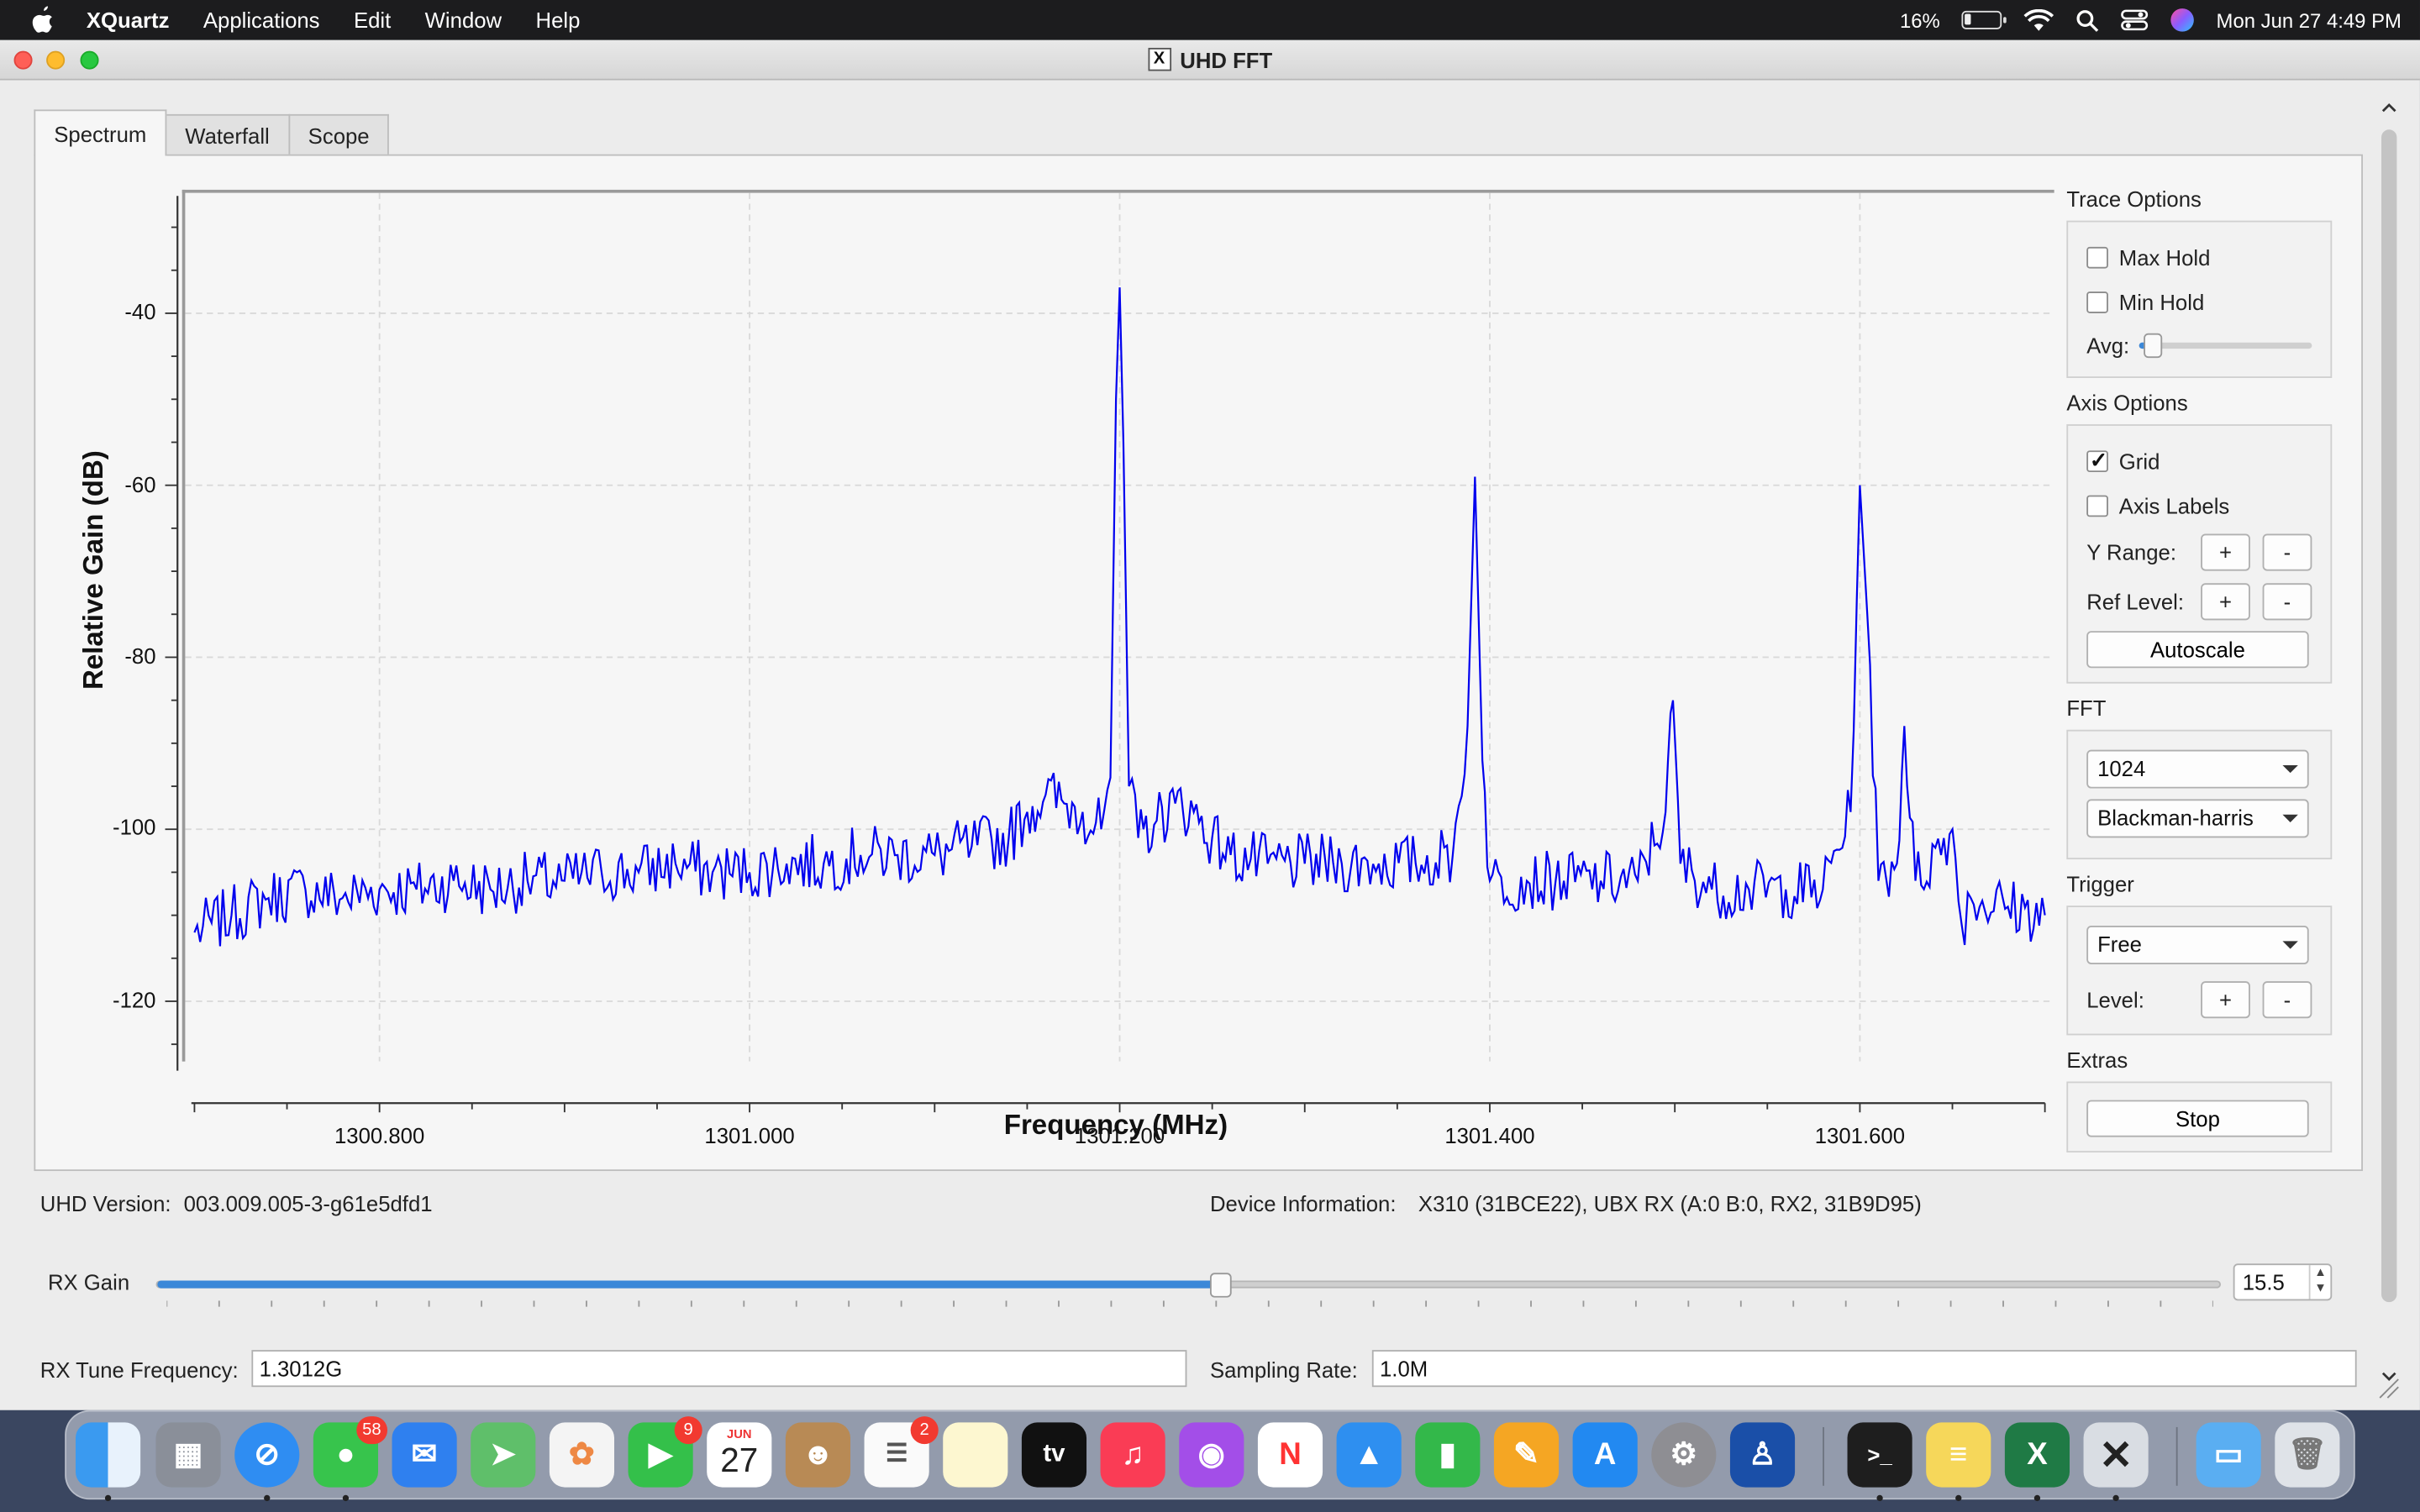  I want to click on window-scrollbar, so click(2390, 751).